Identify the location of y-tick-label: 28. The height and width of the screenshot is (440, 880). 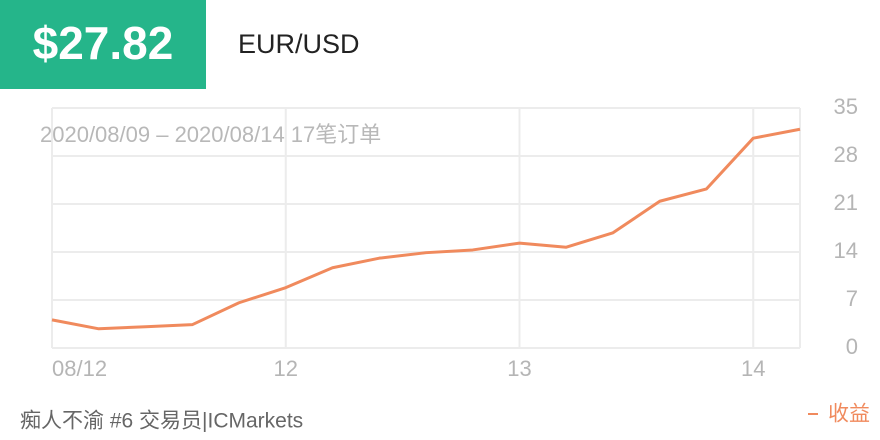
(846, 154).